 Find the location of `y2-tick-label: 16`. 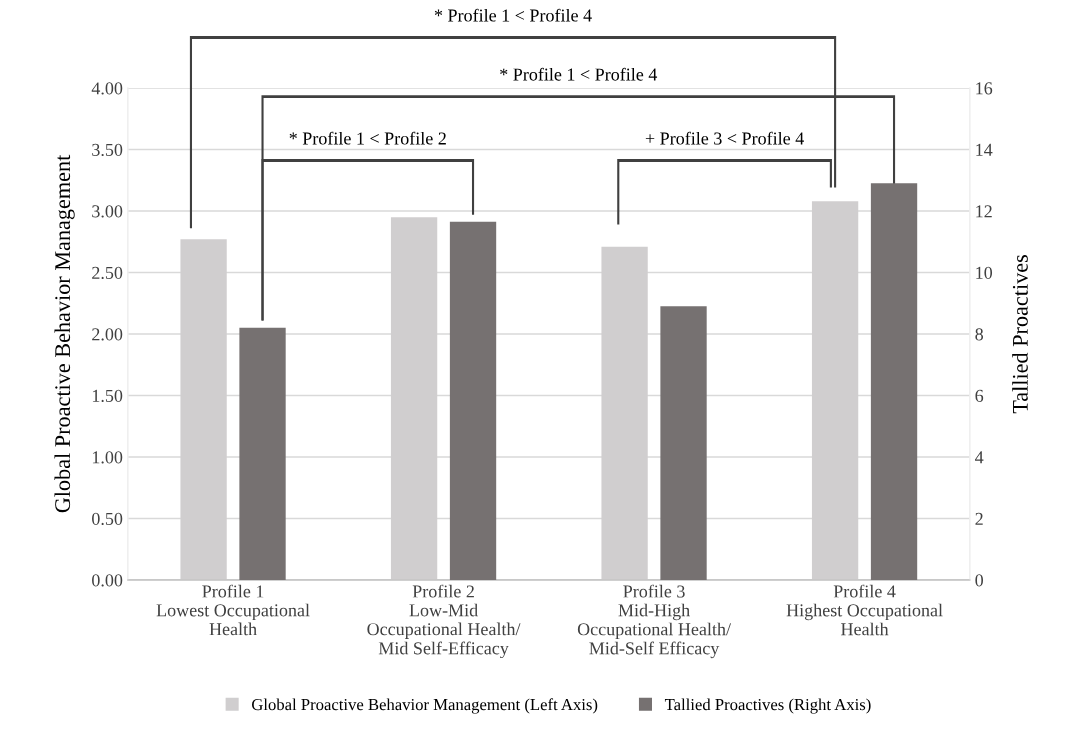

y2-tick-label: 16 is located at coordinates (984, 88).